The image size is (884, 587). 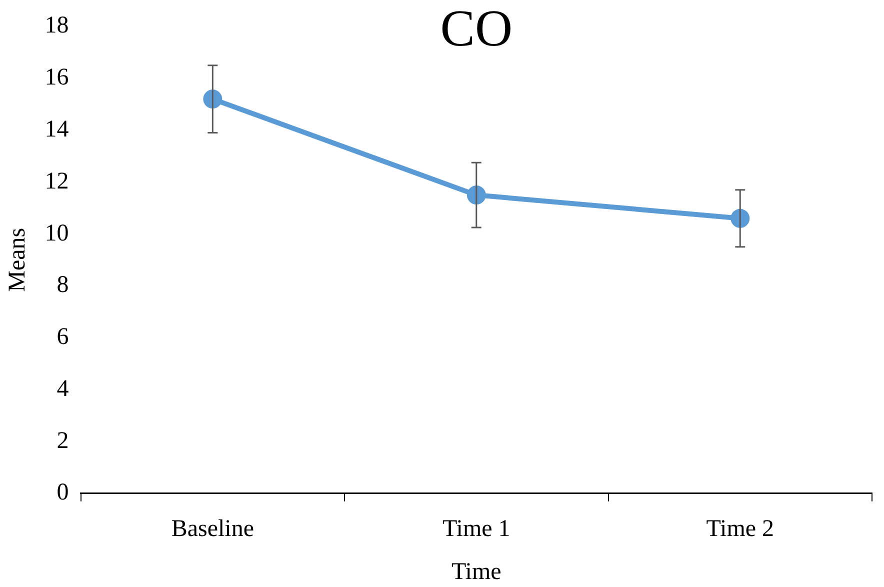 I want to click on y-tick-label: 12, so click(x=56, y=181).